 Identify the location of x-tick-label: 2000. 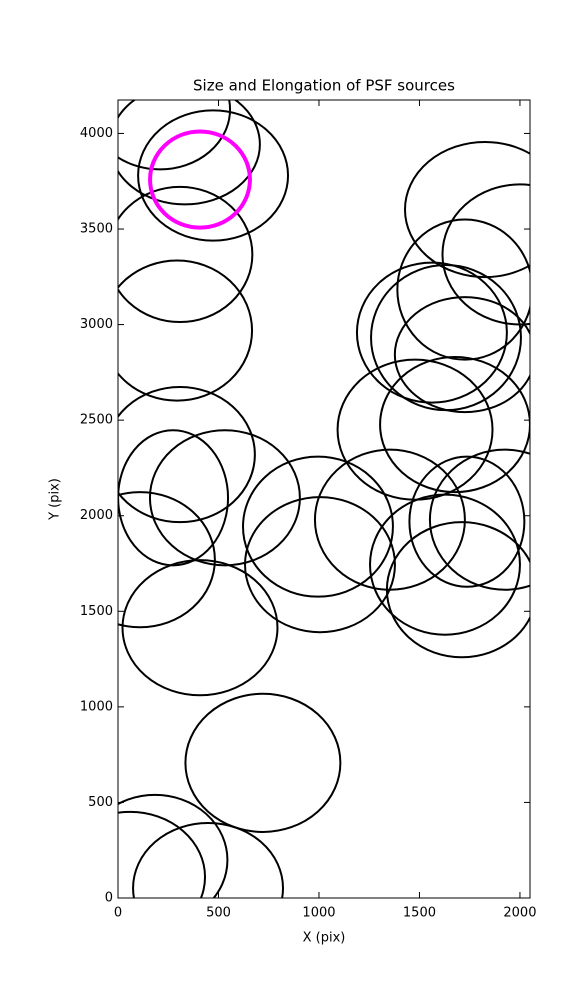
(519, 913).